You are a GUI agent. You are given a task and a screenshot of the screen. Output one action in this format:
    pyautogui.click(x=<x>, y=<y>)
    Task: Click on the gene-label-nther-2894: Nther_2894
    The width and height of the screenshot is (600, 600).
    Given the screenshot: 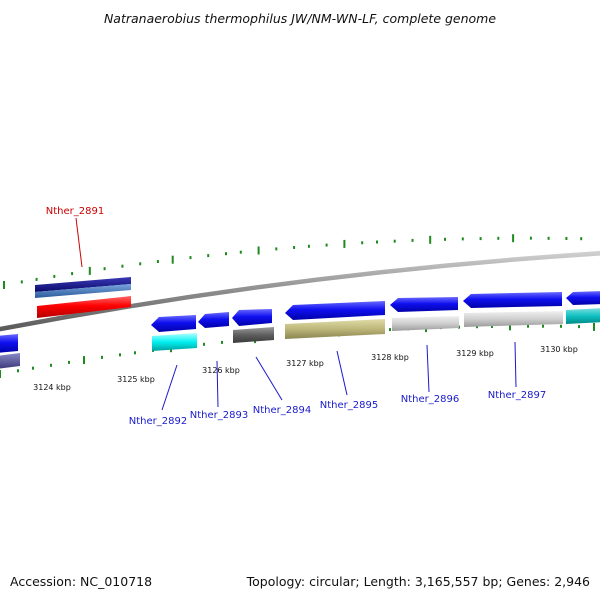 What is the action you would take?
    pyautogui.click(x=282, y=410)
    